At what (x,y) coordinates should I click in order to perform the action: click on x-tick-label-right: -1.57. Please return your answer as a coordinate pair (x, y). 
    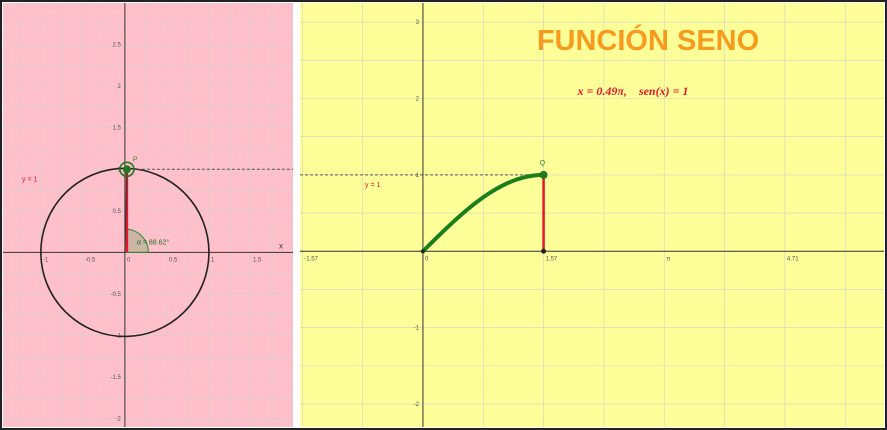
    Looking at the image, I should click on (311, 259).